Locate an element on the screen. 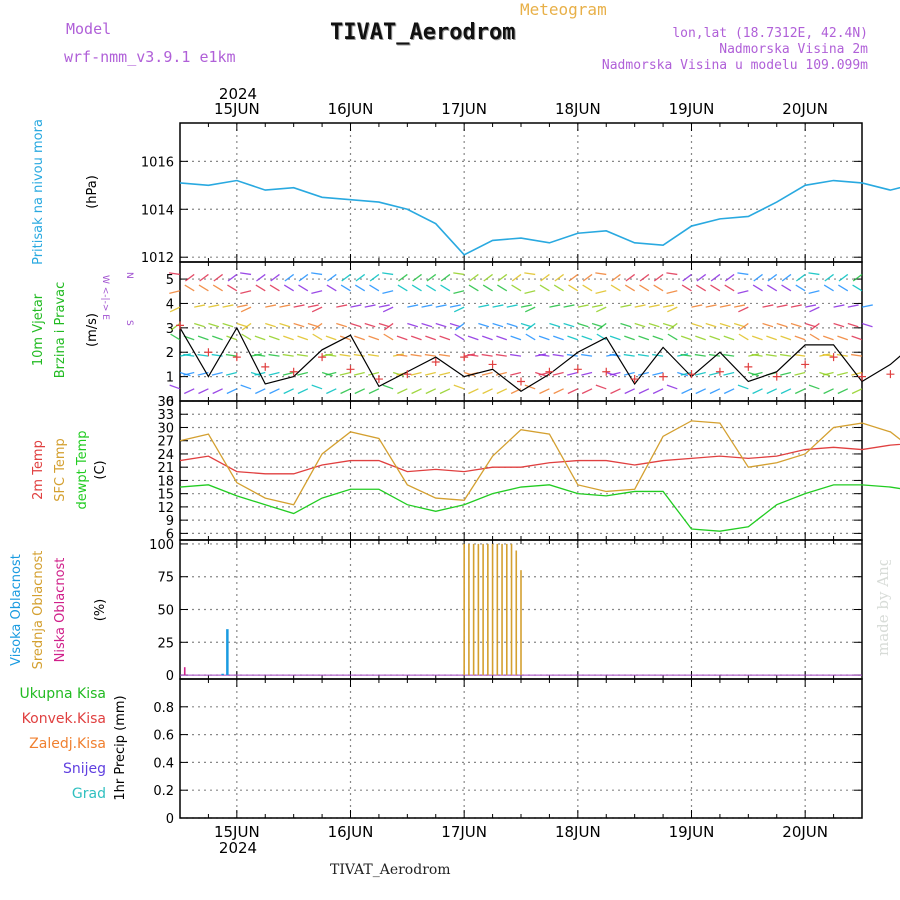 This screenshot has height=900, width=900. model-run: wrf-nmm_v3.9.1 e1km is located at coordinates (150, 57).